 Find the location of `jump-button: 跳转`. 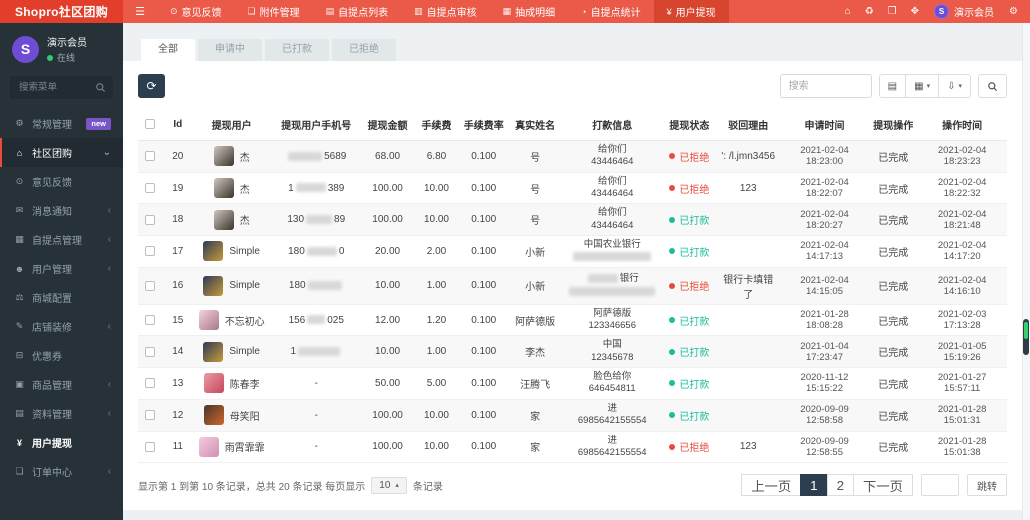

jump-button: 跳转 is located at coordinates (987, 485).